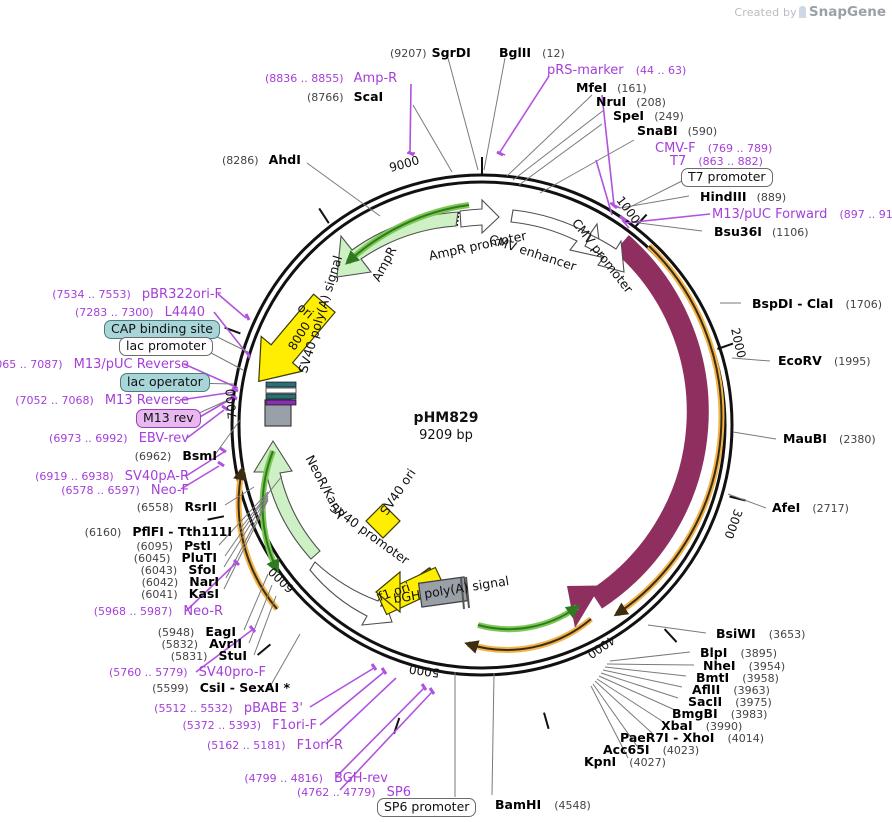  What do you see at coordinates (125, 489) in the screenshot?
I see `primer-label-neo-f: (6578 .. 6597) Neo-F` at bounding box center [125, 489].